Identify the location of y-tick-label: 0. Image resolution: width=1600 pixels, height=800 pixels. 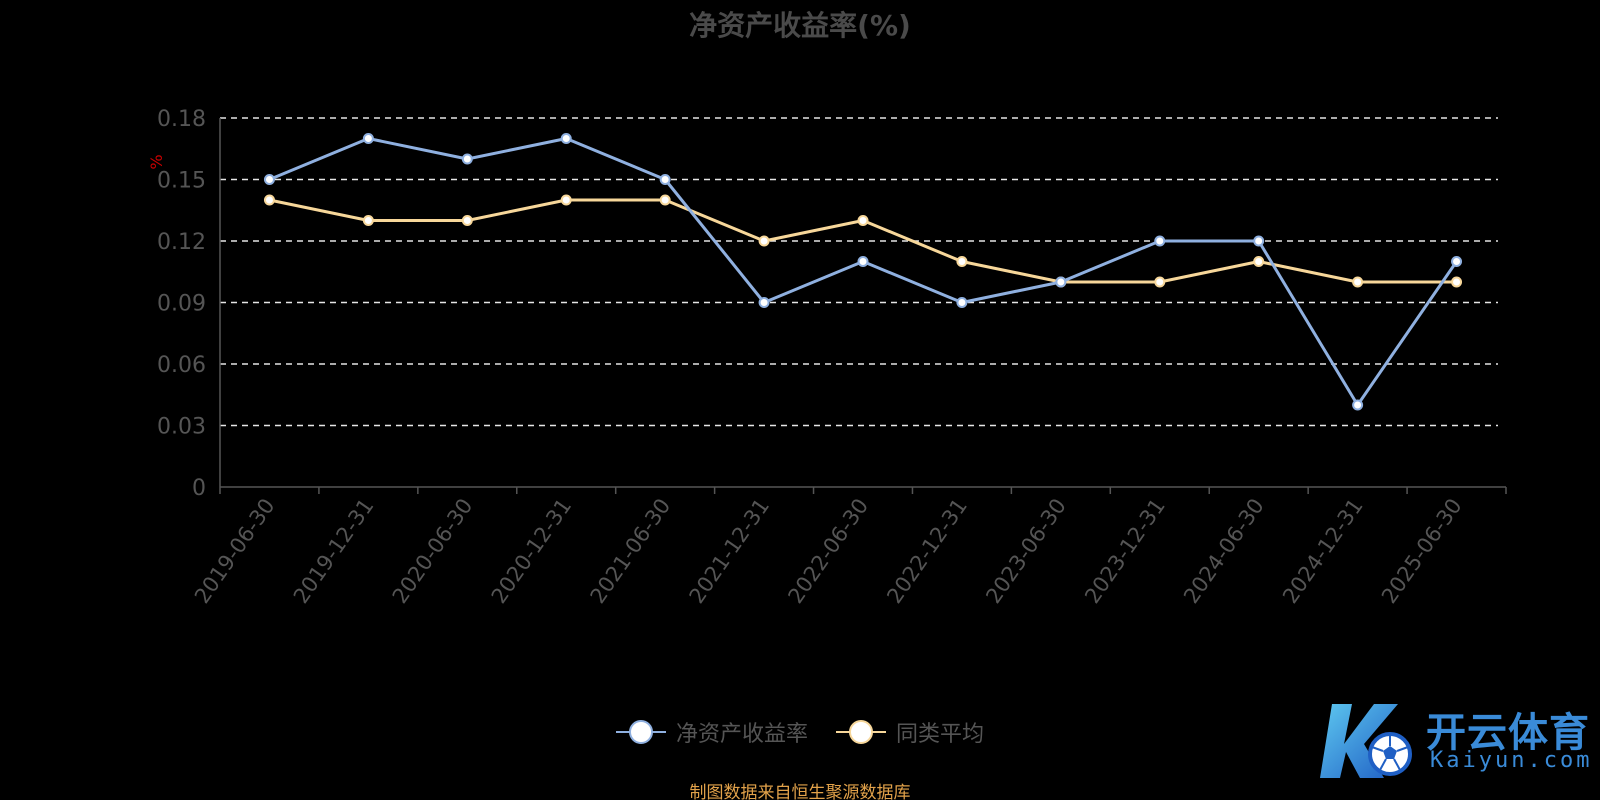
(199, 488).